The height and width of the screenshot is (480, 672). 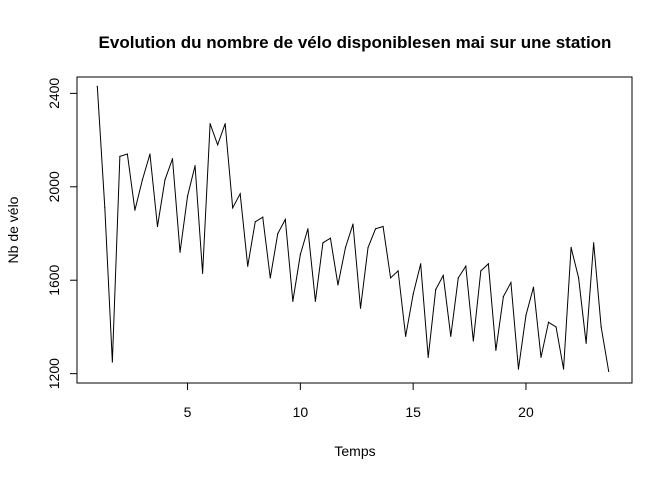 I want to click on y-axis: 1200 1600 2000 2400, so click(x=62, y=233).